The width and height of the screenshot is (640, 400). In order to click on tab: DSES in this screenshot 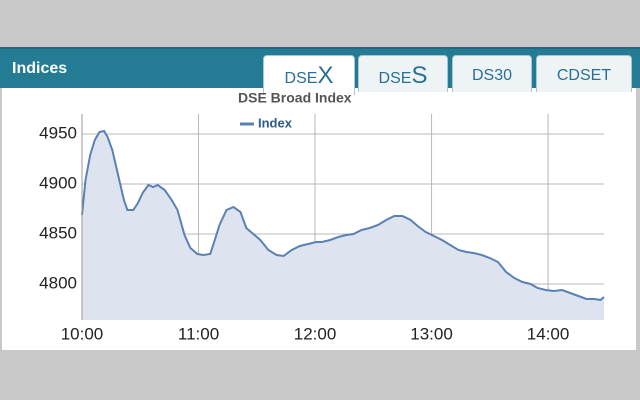, I will do `click(403, 73)`.